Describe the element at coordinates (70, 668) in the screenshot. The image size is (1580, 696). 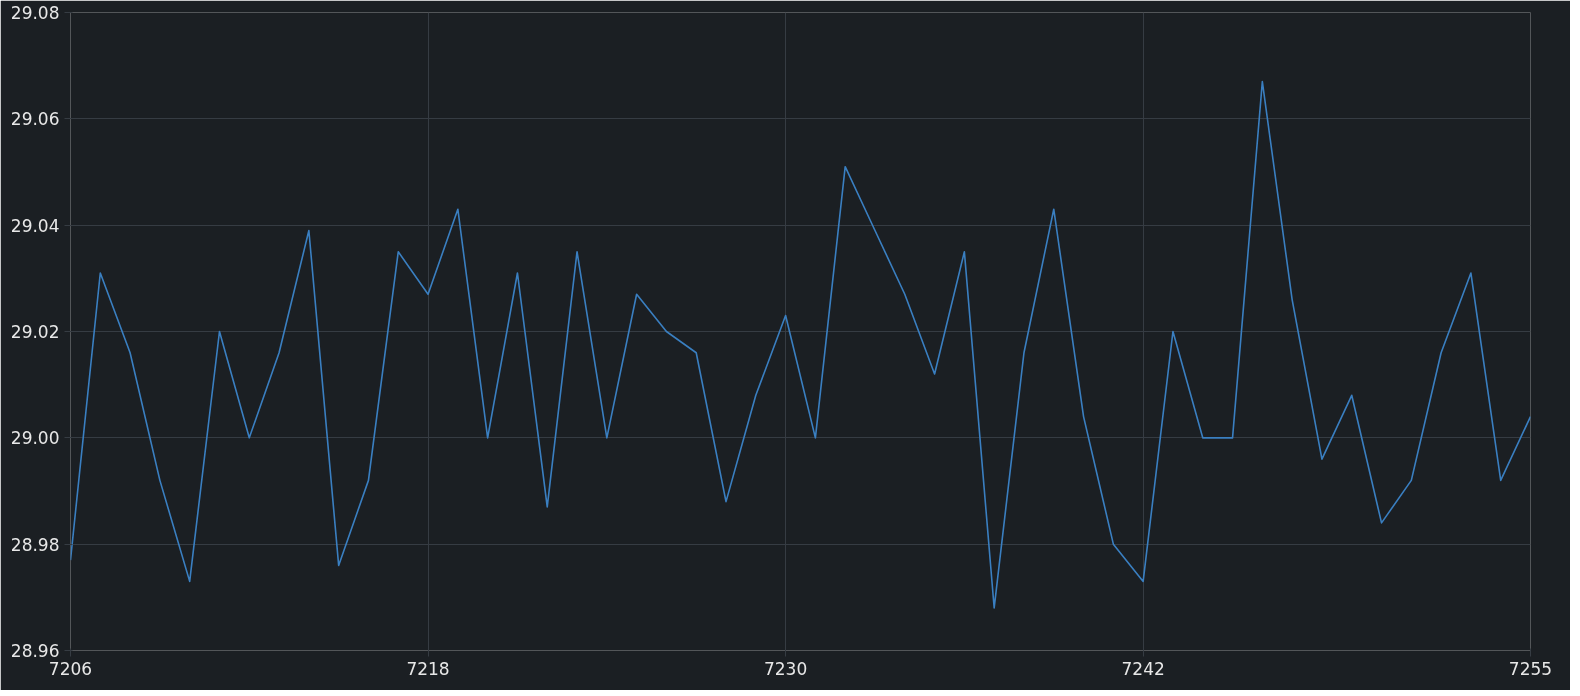
I see `x-tick-label: 7206` at that location.